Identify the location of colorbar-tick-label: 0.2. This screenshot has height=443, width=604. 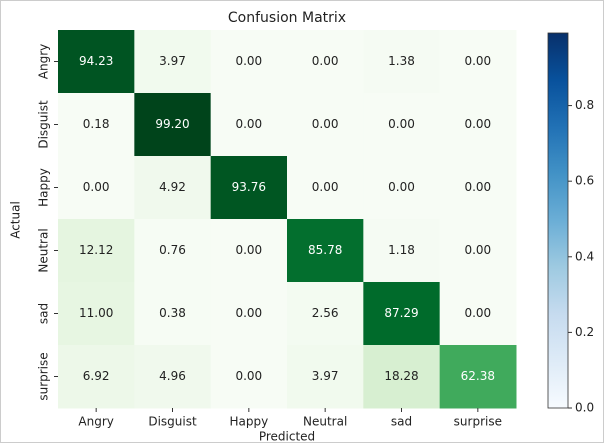
(584, 332).